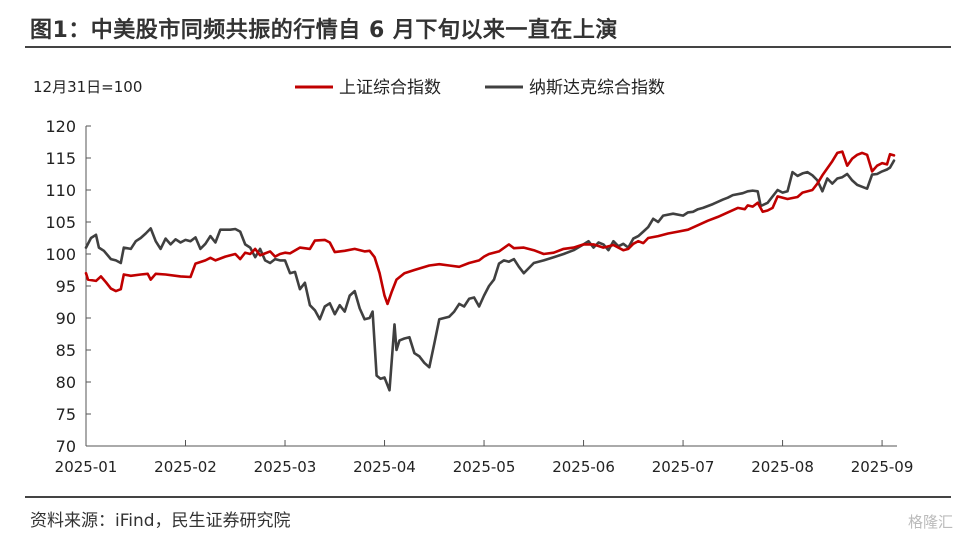 The image size is (963, 539). Describe the element at coordinates (185, 467) in the screenshot. I see `x-tick-label-1: 2025-02` at that location.